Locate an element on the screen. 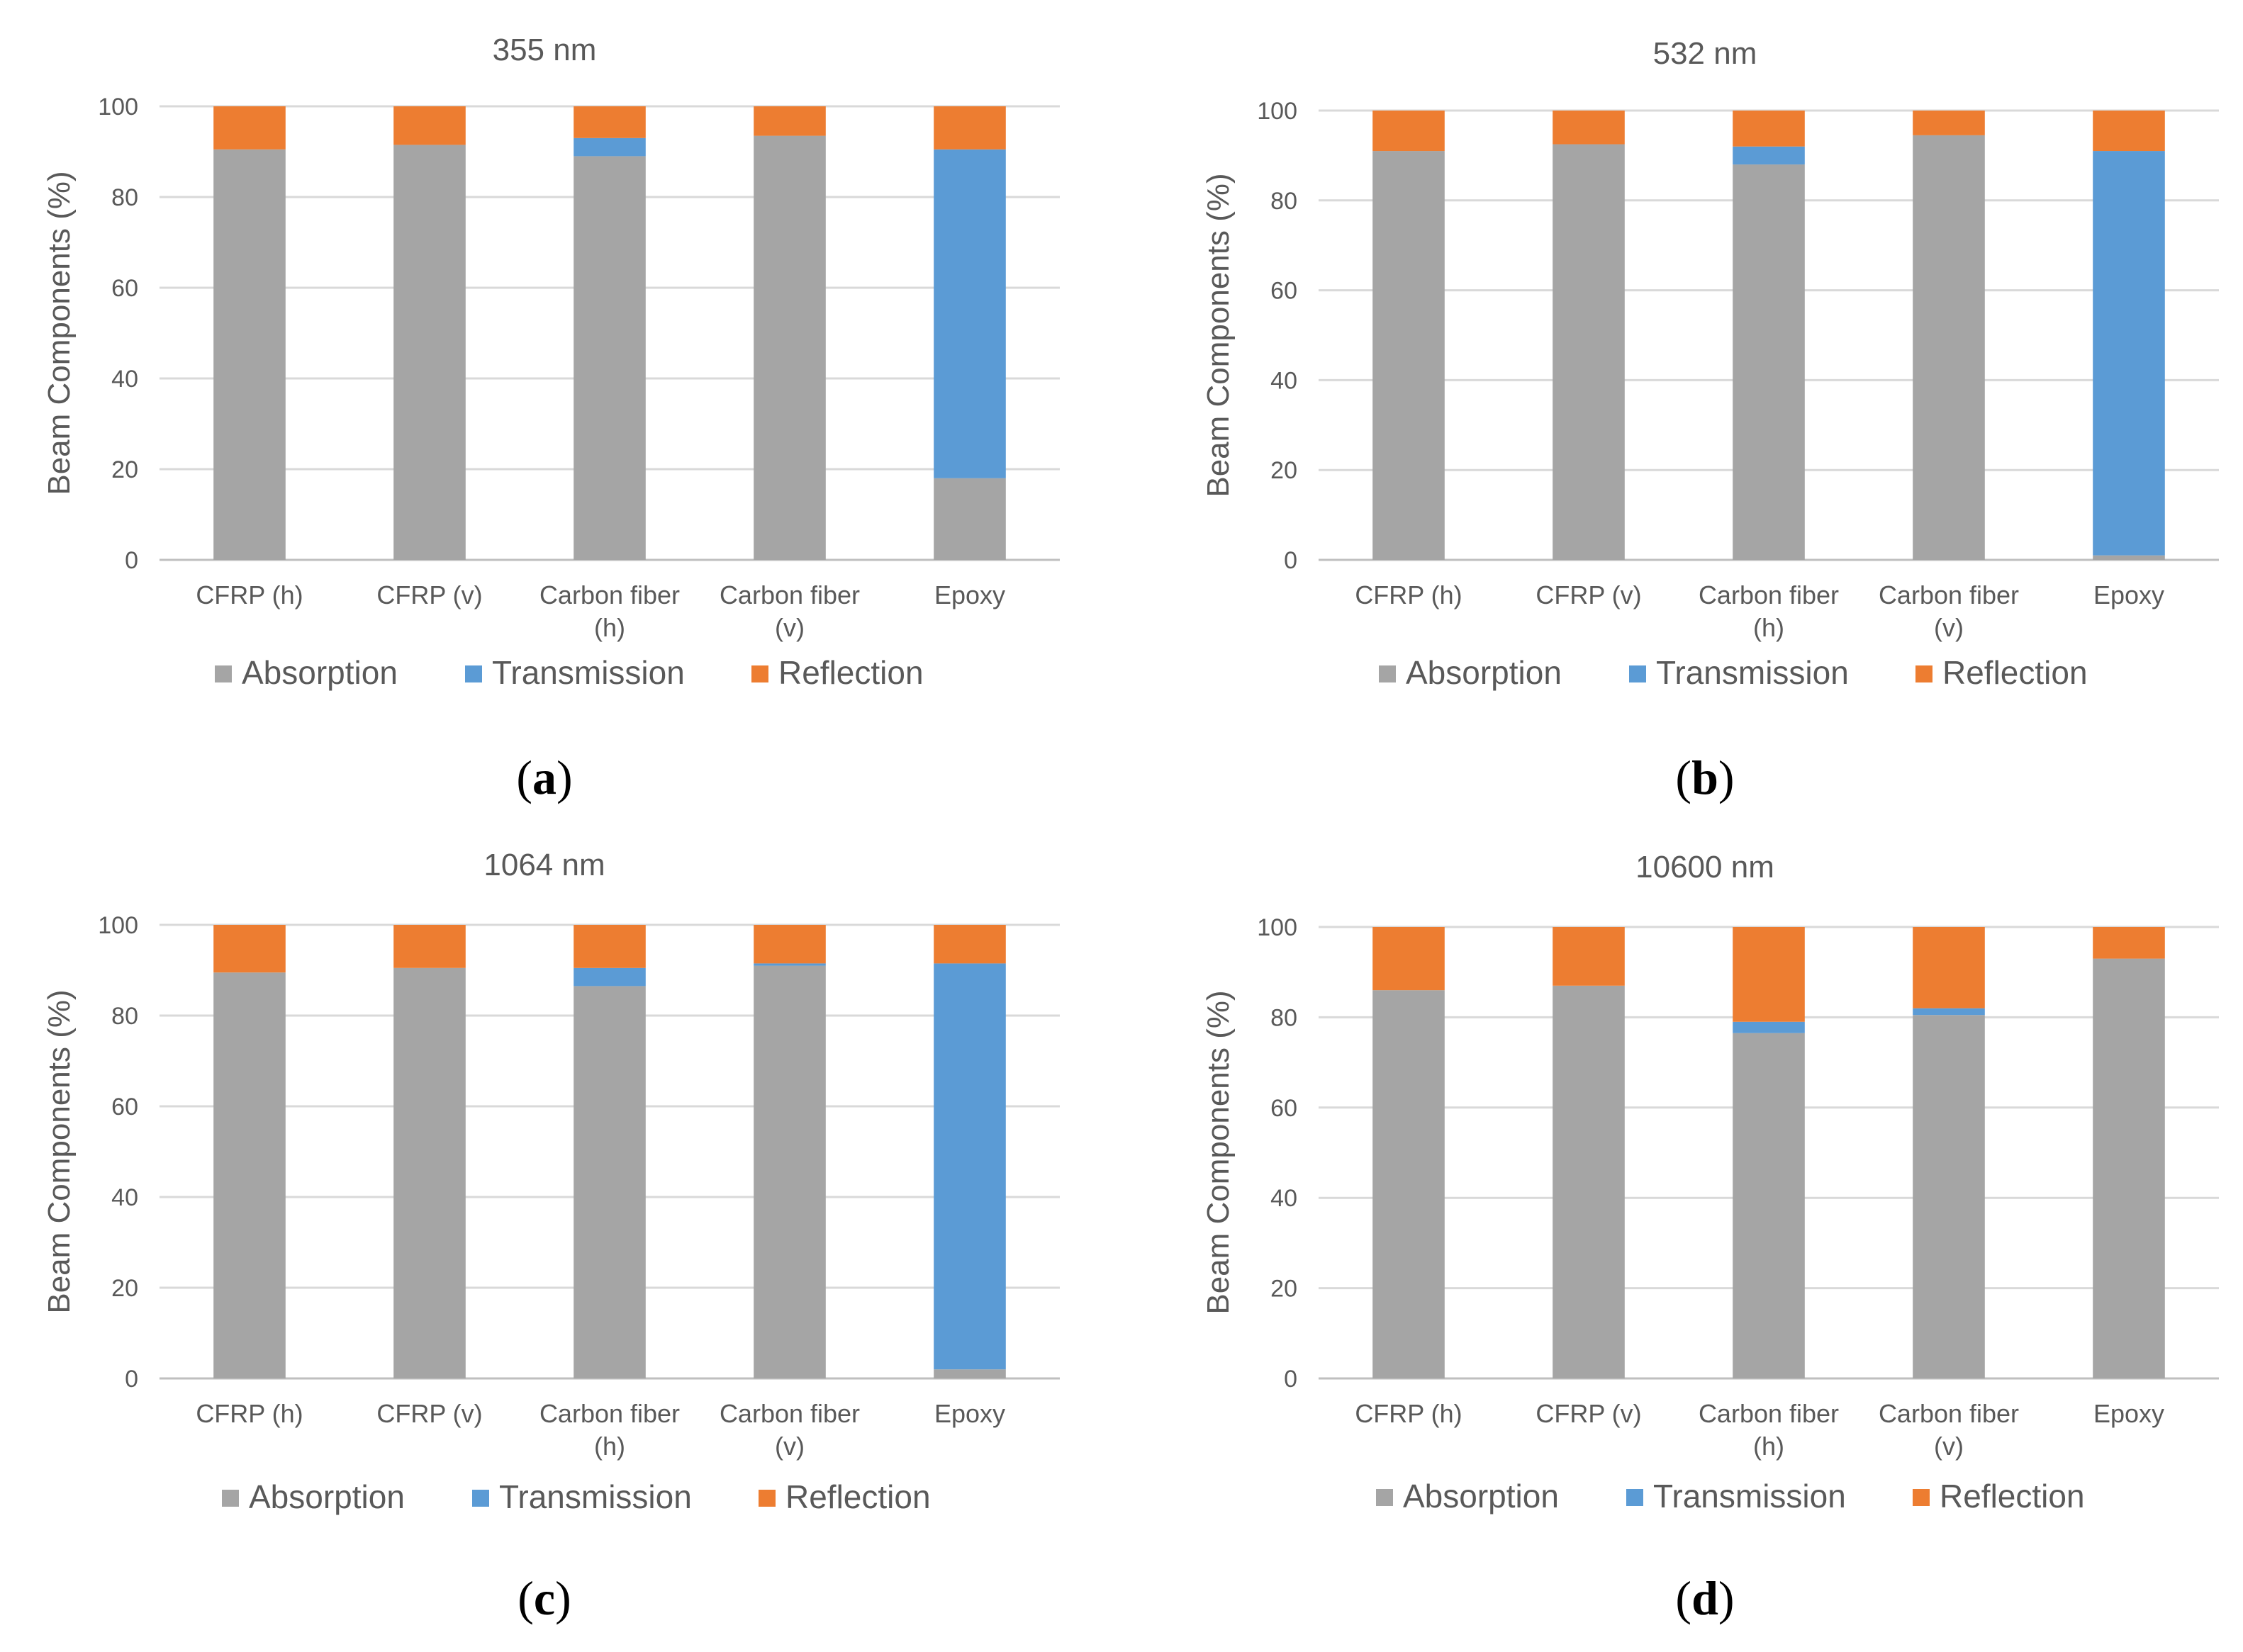 This screenshot has height=1652, width=2243. chart-title: 355 nm is located at coordinates (545, 50).